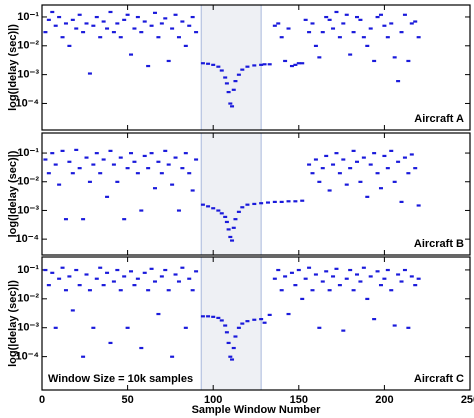 The width and height of the screenshot is (474, 418). What do you see at coordinates (467, 400) in the screenshot?
I see `x-tick-label: 250` at bounding box center [467, 400].